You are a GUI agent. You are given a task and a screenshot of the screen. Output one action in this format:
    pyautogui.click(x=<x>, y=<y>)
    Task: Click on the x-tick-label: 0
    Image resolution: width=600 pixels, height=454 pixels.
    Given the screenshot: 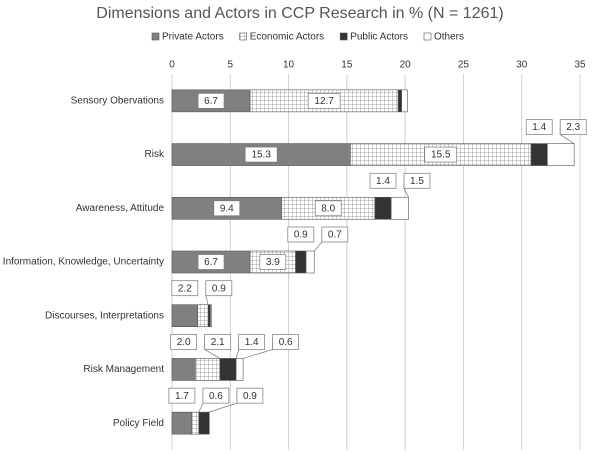 What is the action you would take?
    pyautogui.click(x=172, y=65)
    